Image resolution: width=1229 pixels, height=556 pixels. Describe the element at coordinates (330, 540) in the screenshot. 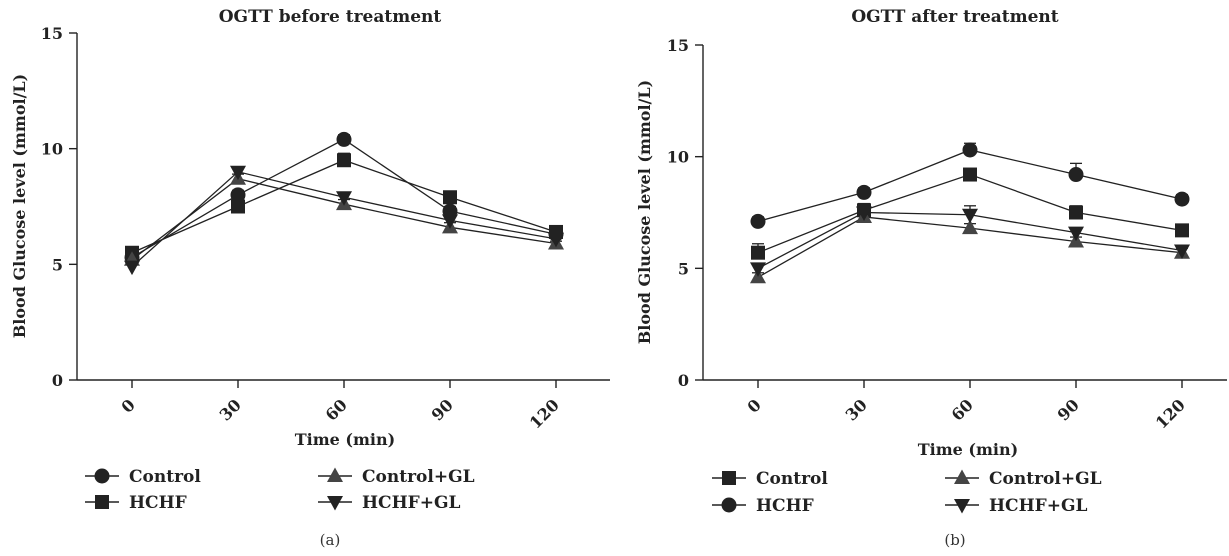

I see `panel-label: (a)` at that location.